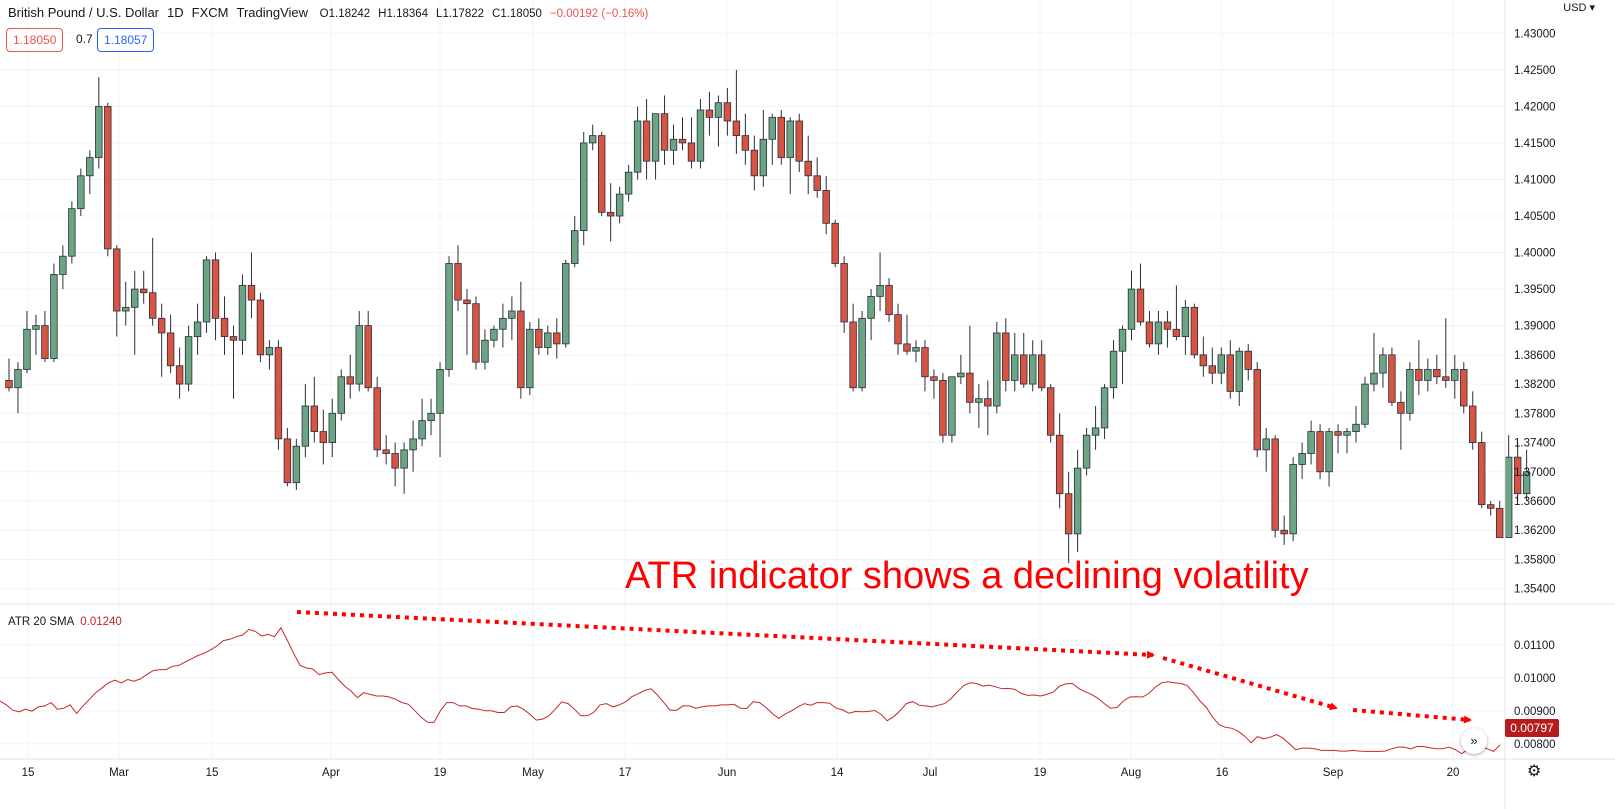 This screenshot has height=809, width=1615. I want to click on interval-label: 1D, so click(175, 12).